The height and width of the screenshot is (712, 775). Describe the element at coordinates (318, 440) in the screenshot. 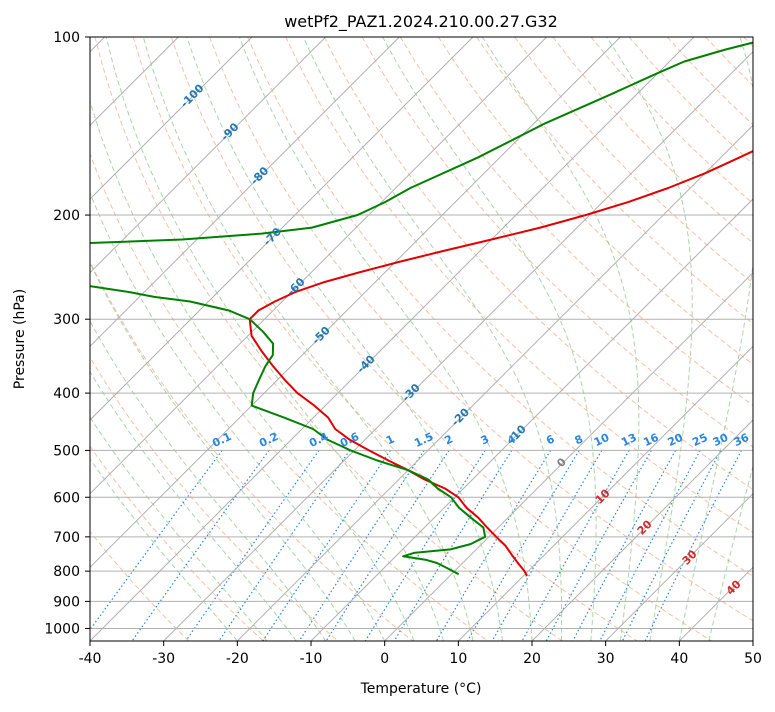

I see `mixing-ratio-label: 0.4` at that location.